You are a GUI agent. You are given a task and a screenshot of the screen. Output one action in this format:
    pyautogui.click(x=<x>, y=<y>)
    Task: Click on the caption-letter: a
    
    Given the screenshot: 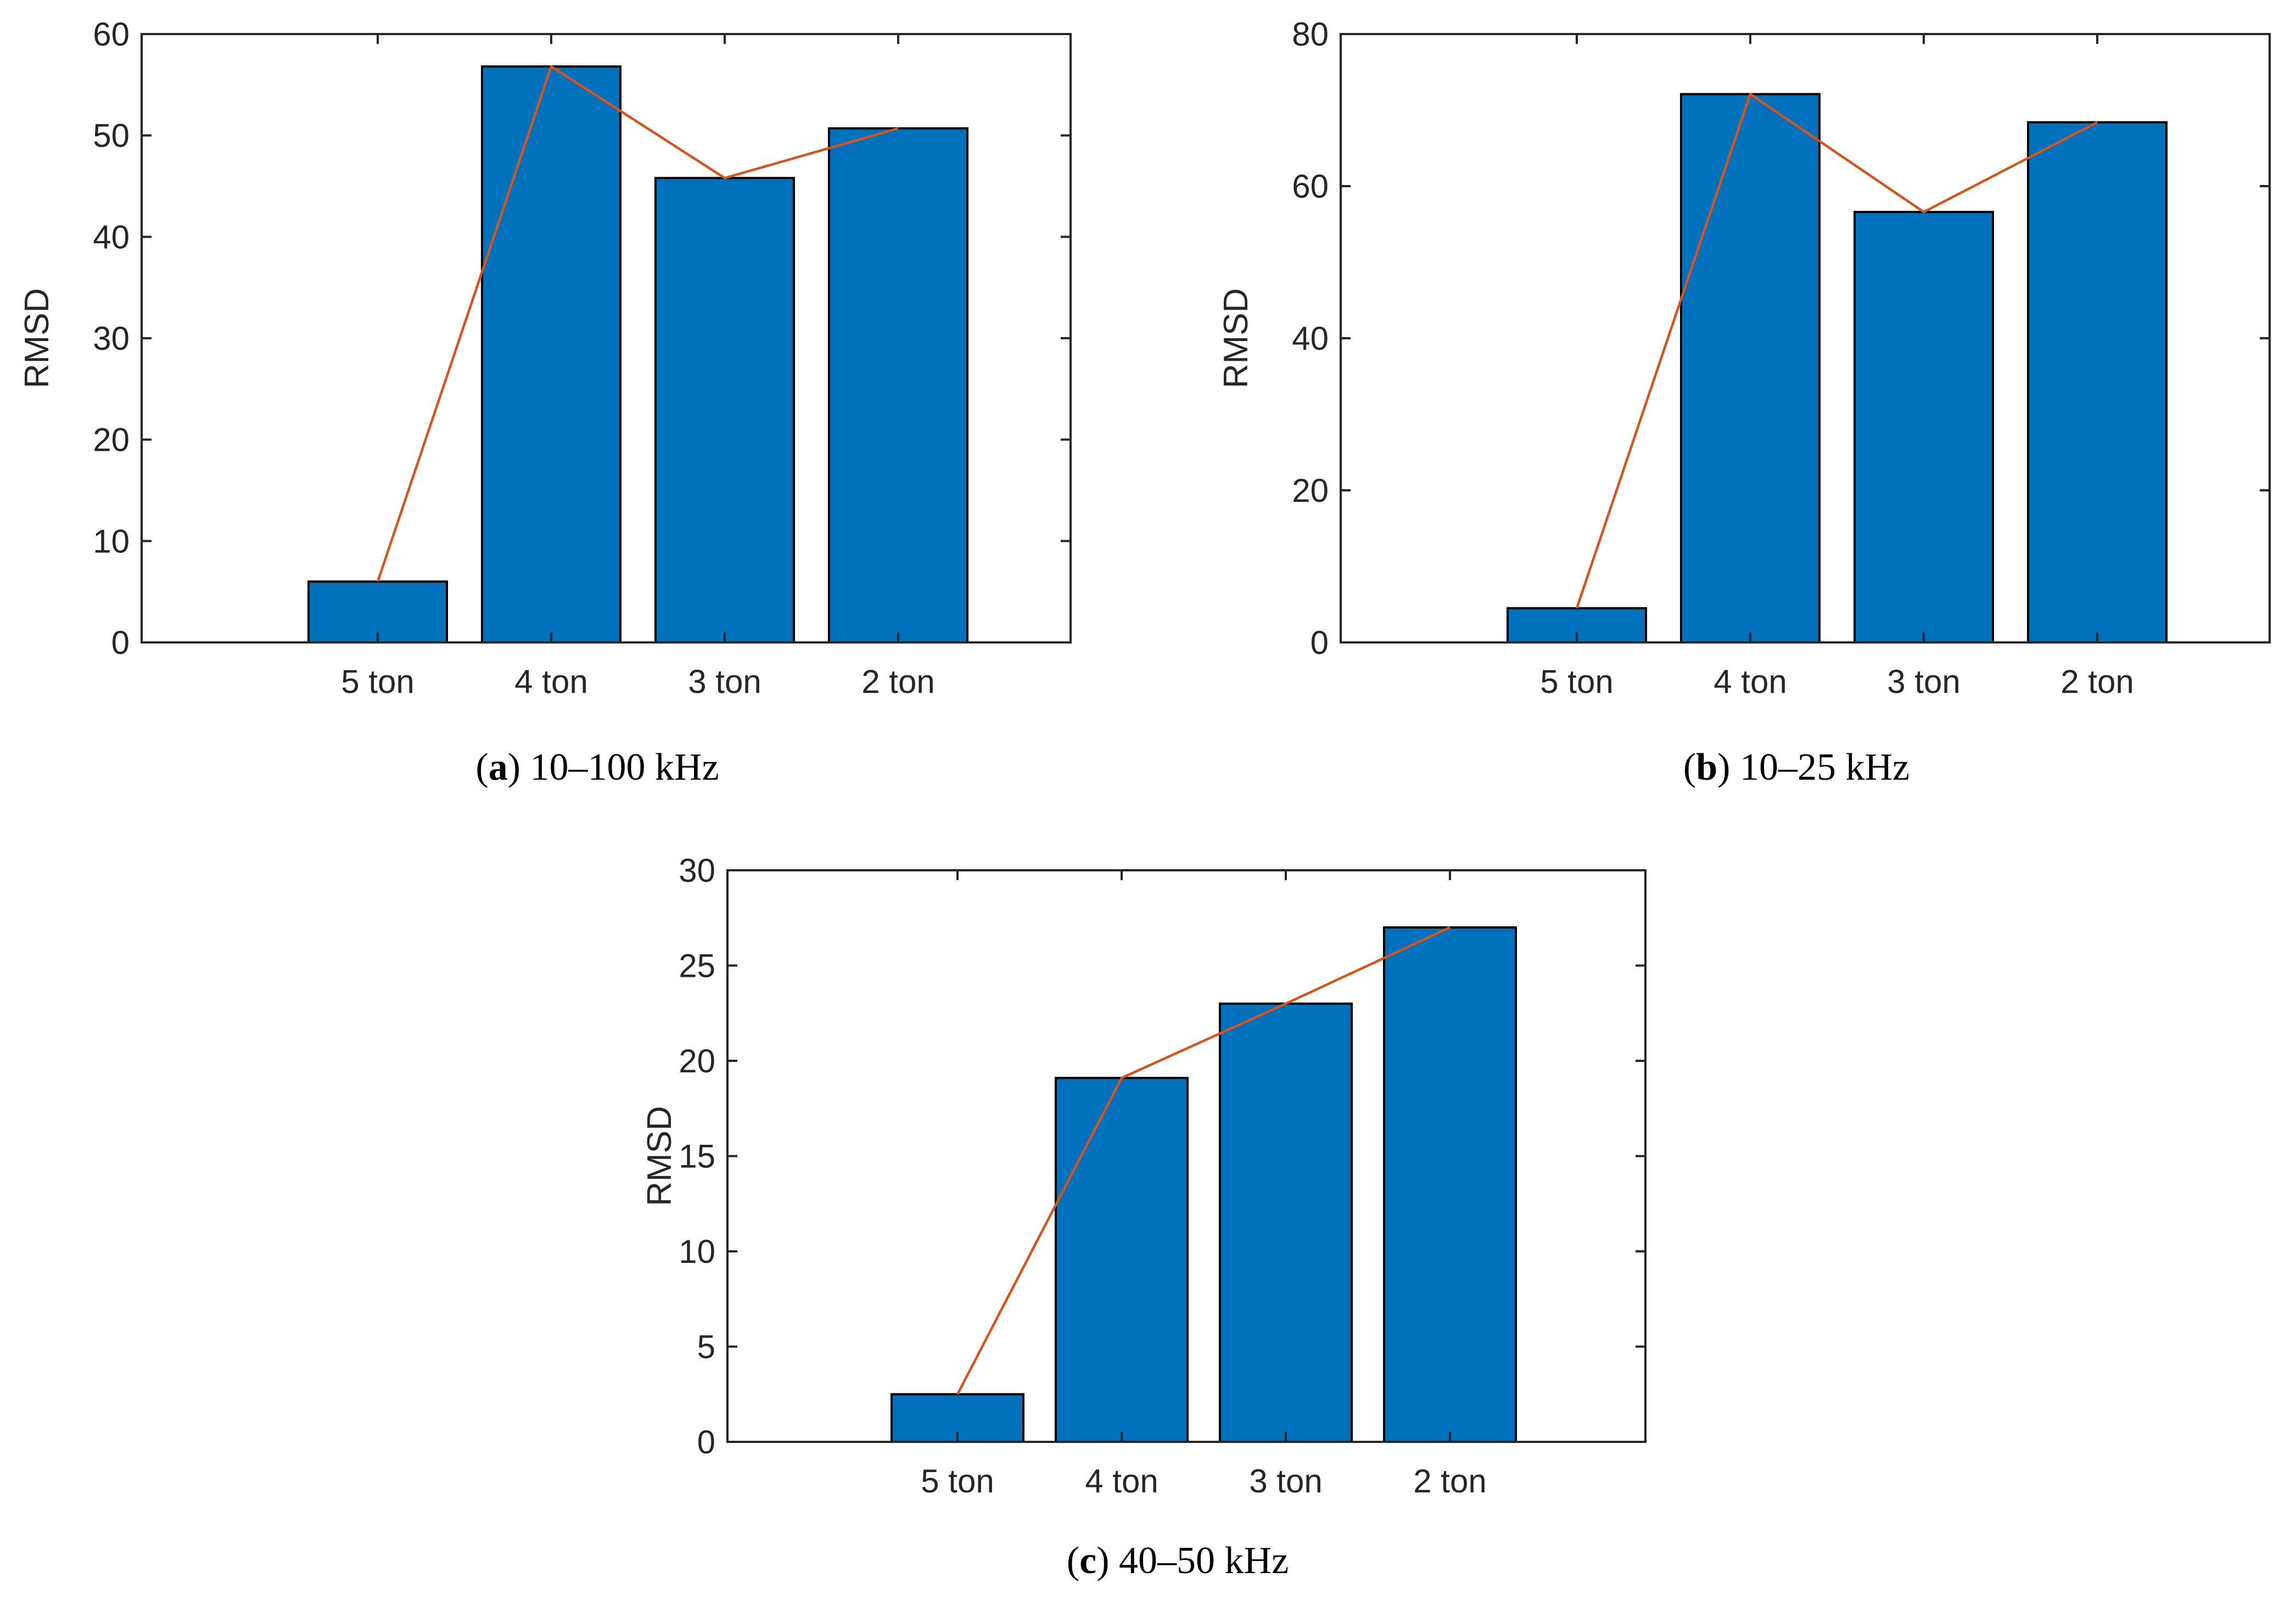 What is the action you would take?
    pyautogui.click(x=499, y=767)
    